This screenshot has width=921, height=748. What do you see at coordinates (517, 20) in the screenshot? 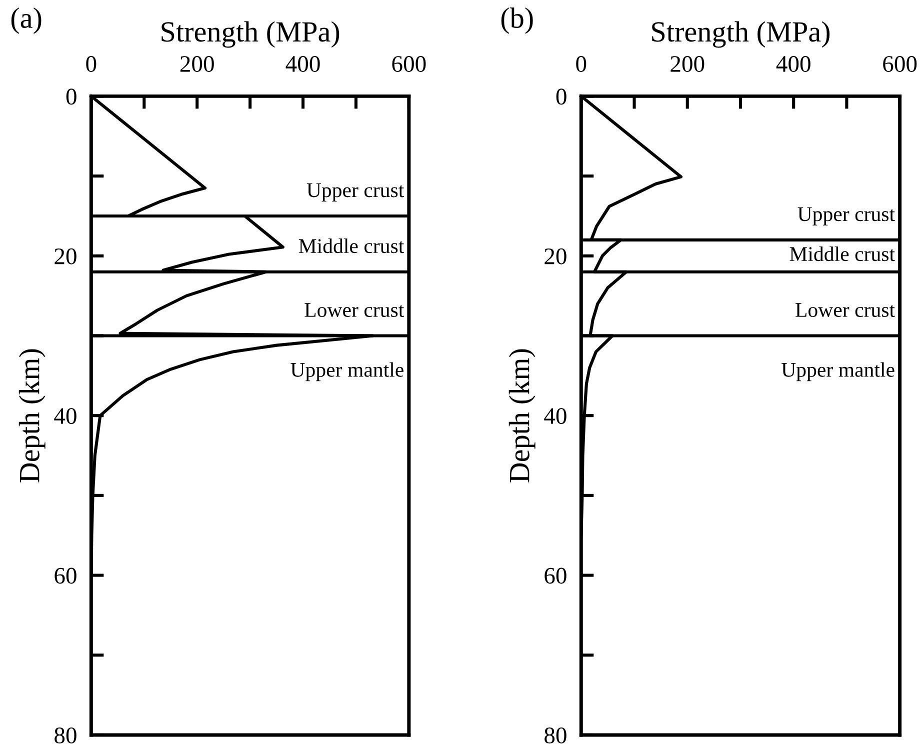
I see `chart-title: (b)` at bounding box center [517, 20].